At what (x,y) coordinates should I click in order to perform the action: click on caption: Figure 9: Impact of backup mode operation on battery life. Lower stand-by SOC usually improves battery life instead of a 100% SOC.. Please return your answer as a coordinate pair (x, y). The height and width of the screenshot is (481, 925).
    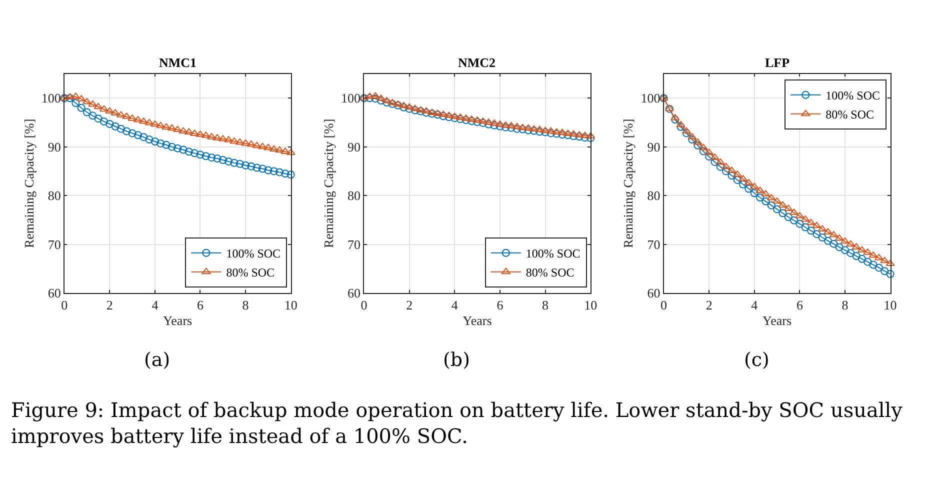
    Looking at the image, I should click on (457, 423).